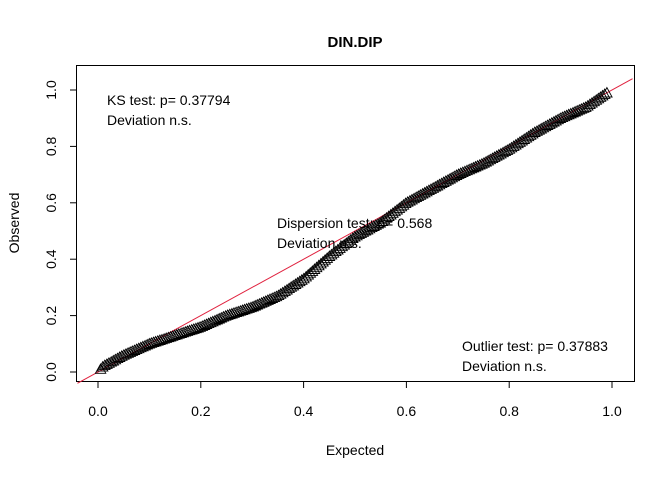  I want to click on y-axis-ticks: 0.0 0.2 0.4 0.6 0.8 1.0, so click(60, 231).